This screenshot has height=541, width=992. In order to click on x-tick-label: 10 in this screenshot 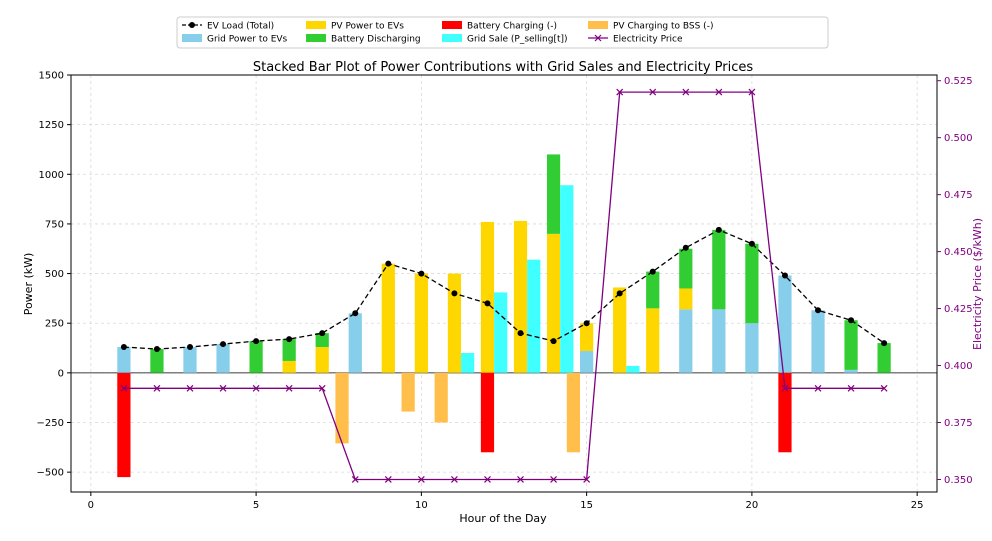, I will do `click(421, 505)`.